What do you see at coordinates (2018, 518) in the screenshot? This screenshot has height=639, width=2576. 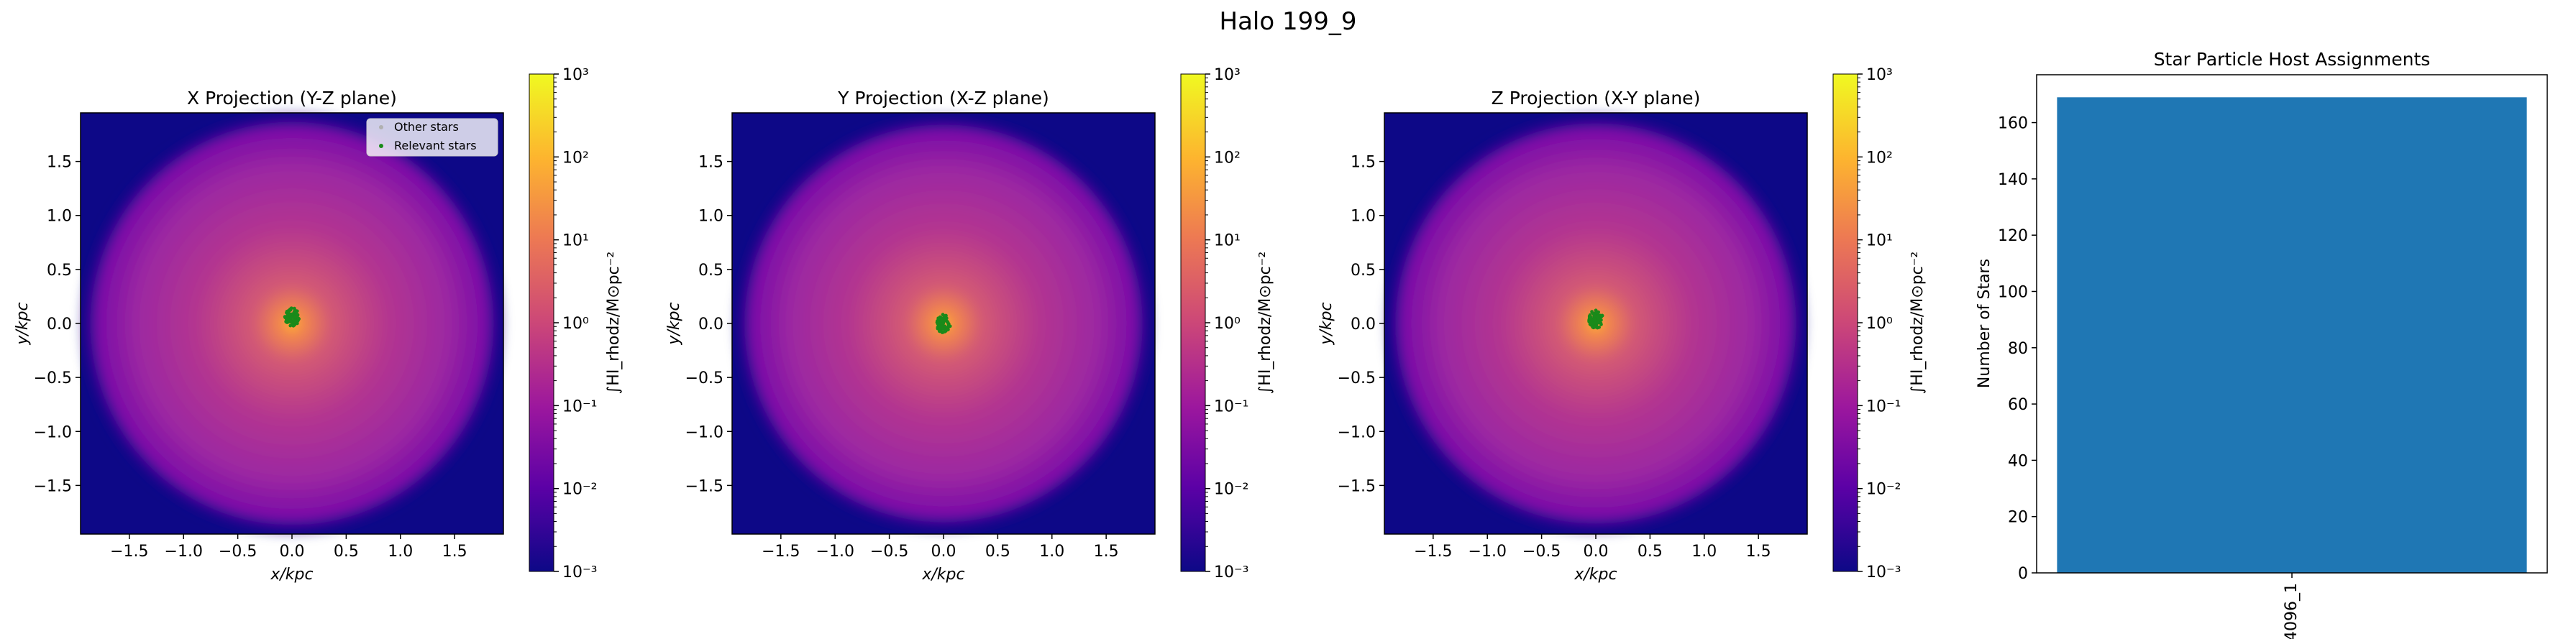 I see `bar-y-tick-label: 20` at bounding box center [2018, 518].